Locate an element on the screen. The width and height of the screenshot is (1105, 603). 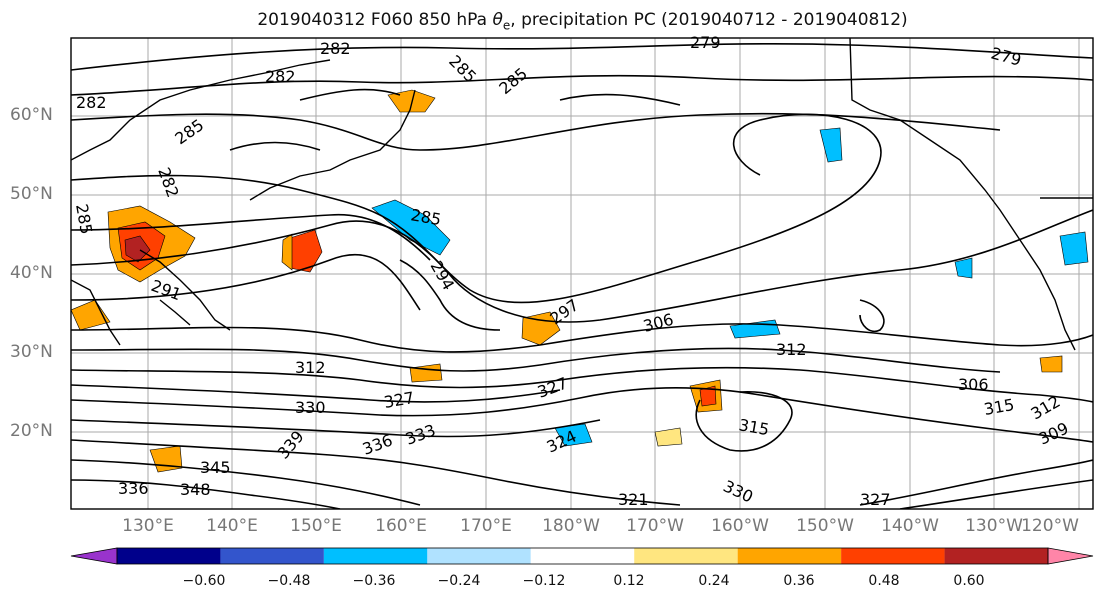
lon-label-160e: 160°E is located at coordinates (401, 526).